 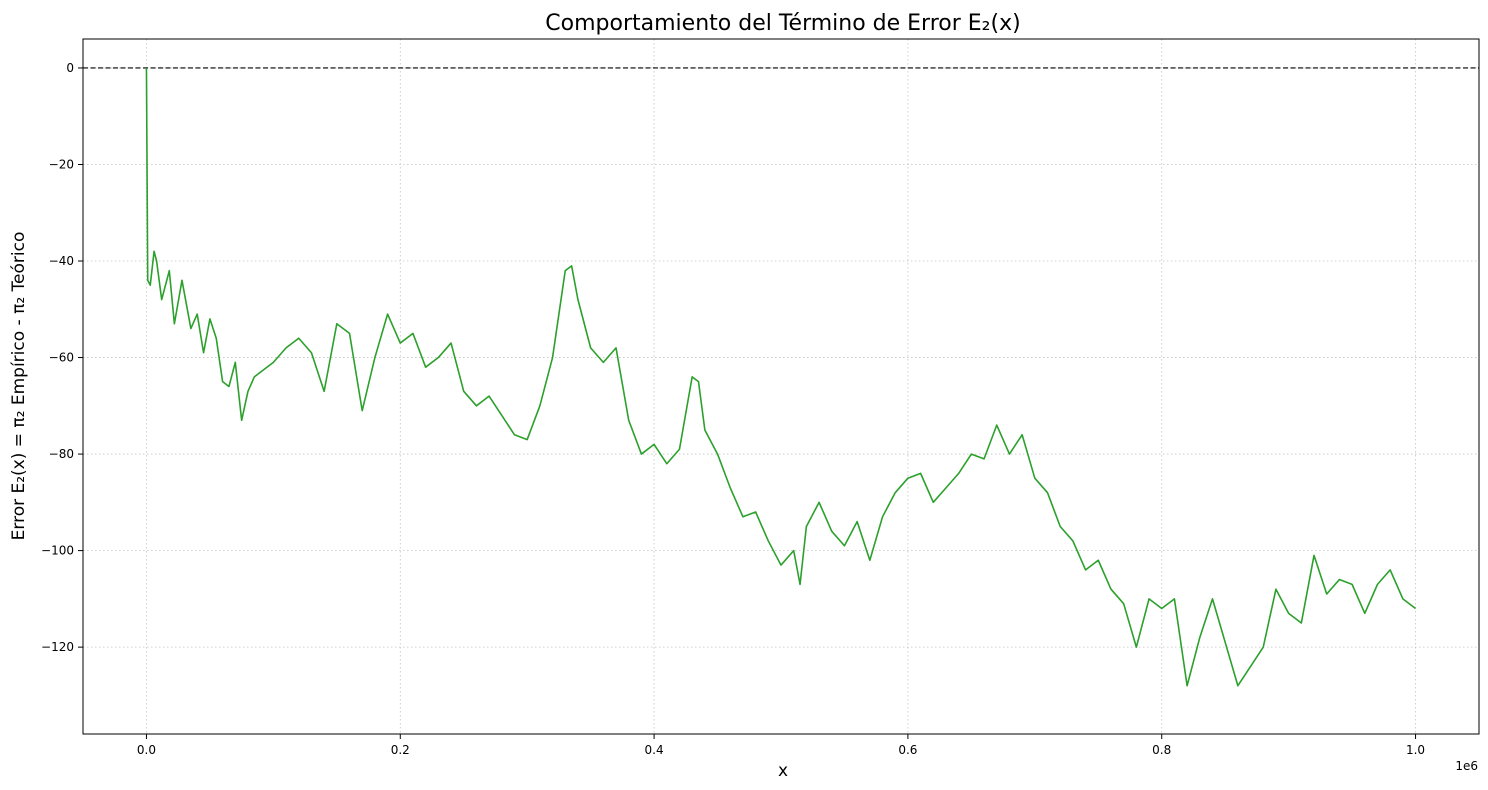 I want to click on y-axis-ticks: 0 −20 −40 −60 −80 −100 −120, so click(x=62, y=357).